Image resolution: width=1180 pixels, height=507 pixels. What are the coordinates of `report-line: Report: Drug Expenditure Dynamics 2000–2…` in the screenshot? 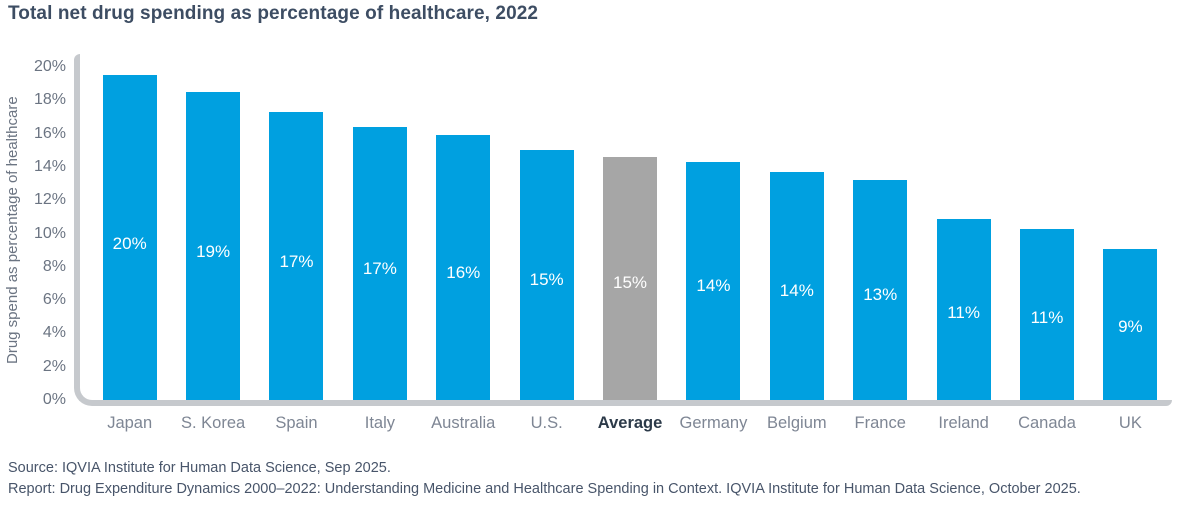 It's located at (544, 489).